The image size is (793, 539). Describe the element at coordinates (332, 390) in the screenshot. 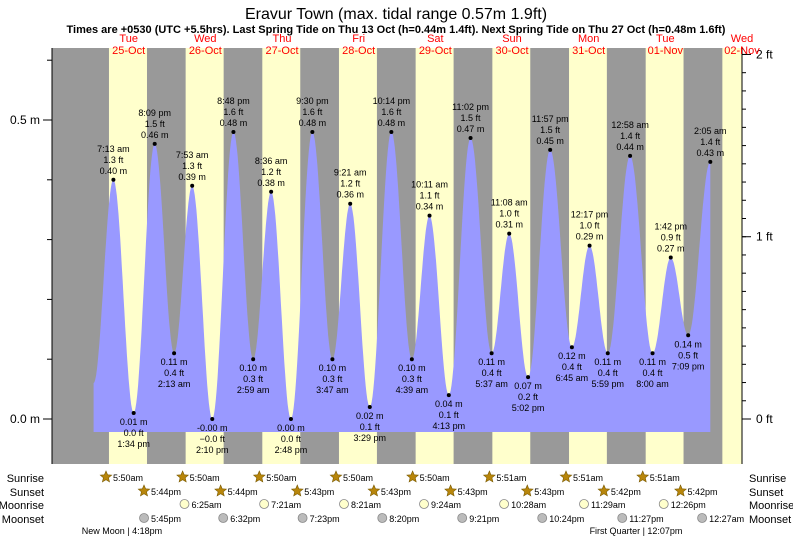

I see `tide-time: 3:47 am` at that location.